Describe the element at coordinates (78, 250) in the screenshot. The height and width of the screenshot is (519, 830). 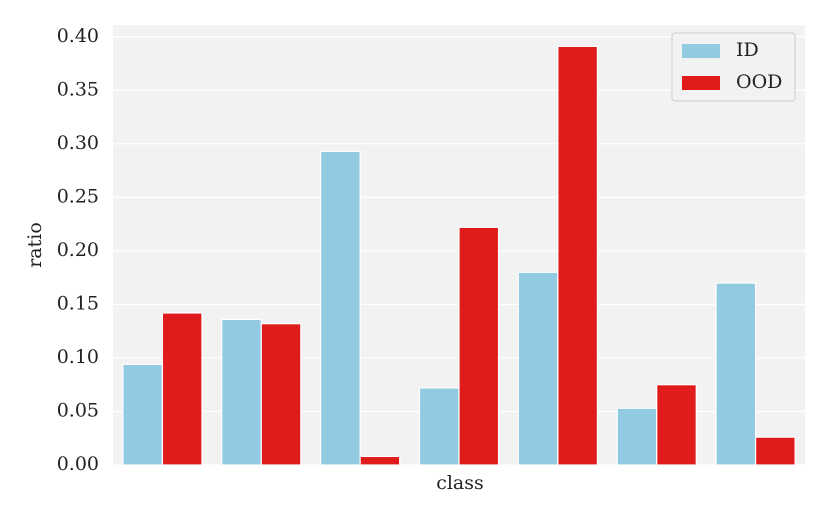
I see `y-tick-label: 0.20` at that location.